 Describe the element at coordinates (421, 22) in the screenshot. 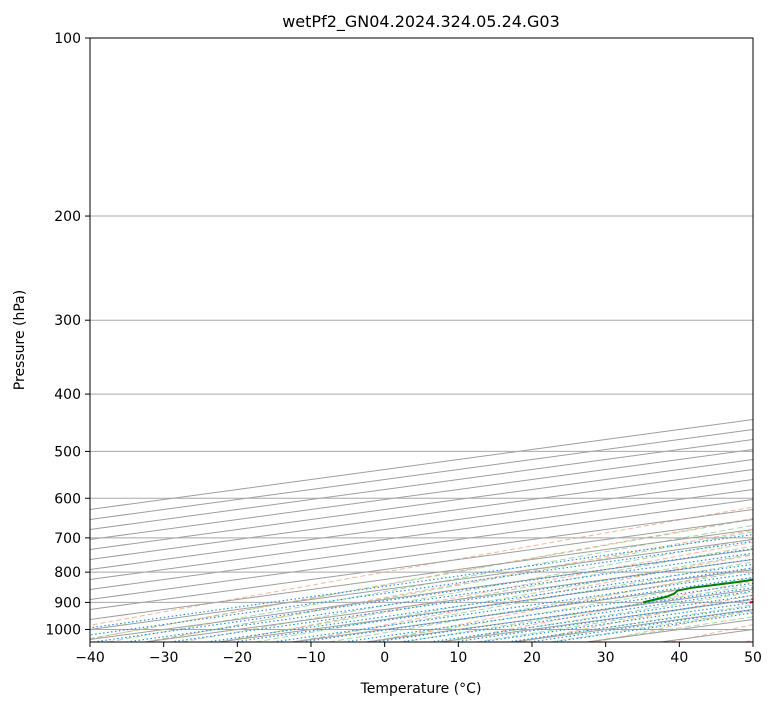

I see `chart-title: wetPf2_GN04.2024.324.05.24.G03` at that location.